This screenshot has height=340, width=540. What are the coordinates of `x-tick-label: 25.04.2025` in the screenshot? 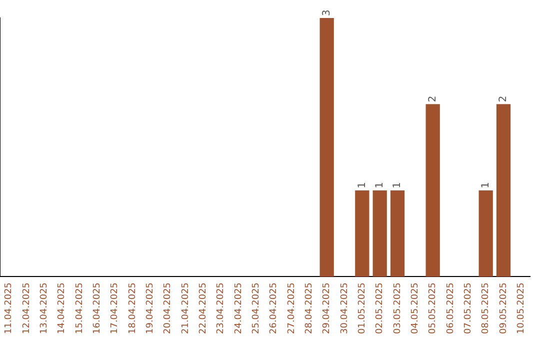 It's located at (257, 308).